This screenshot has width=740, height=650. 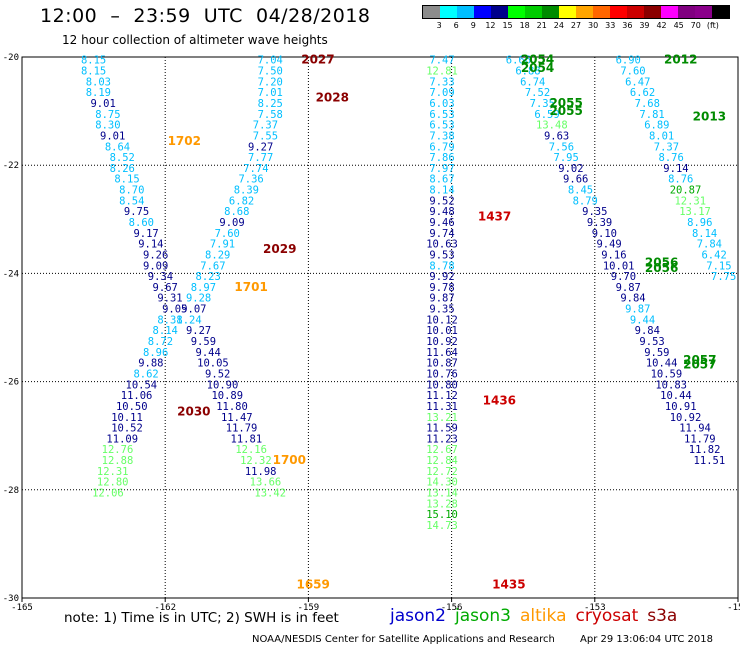 What do you see at coordinates (145, 234) in the screenshot?
I see `swh-value: 9.17` at bounding box center [145, 234].